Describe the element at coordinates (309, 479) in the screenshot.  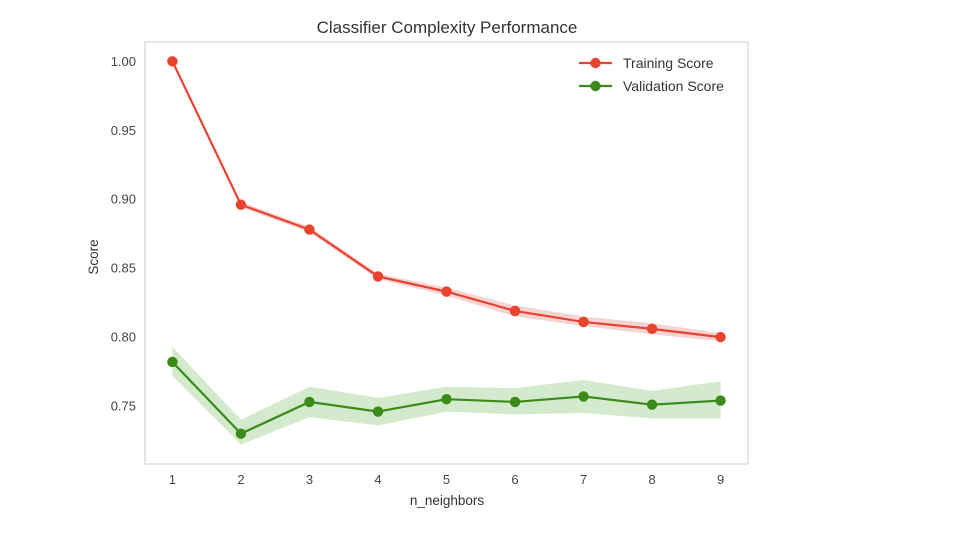
I see `x-tick-label: 3` at that location.